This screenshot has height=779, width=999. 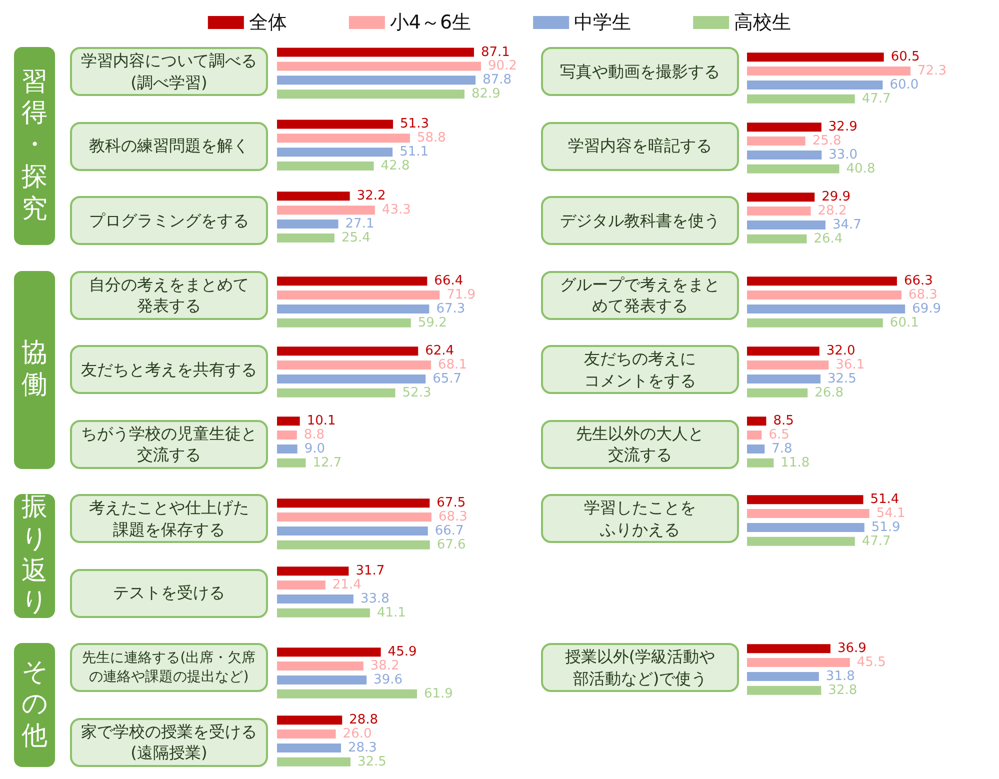 I want to click on data-label: 87.8, so click(x=497, y=80).